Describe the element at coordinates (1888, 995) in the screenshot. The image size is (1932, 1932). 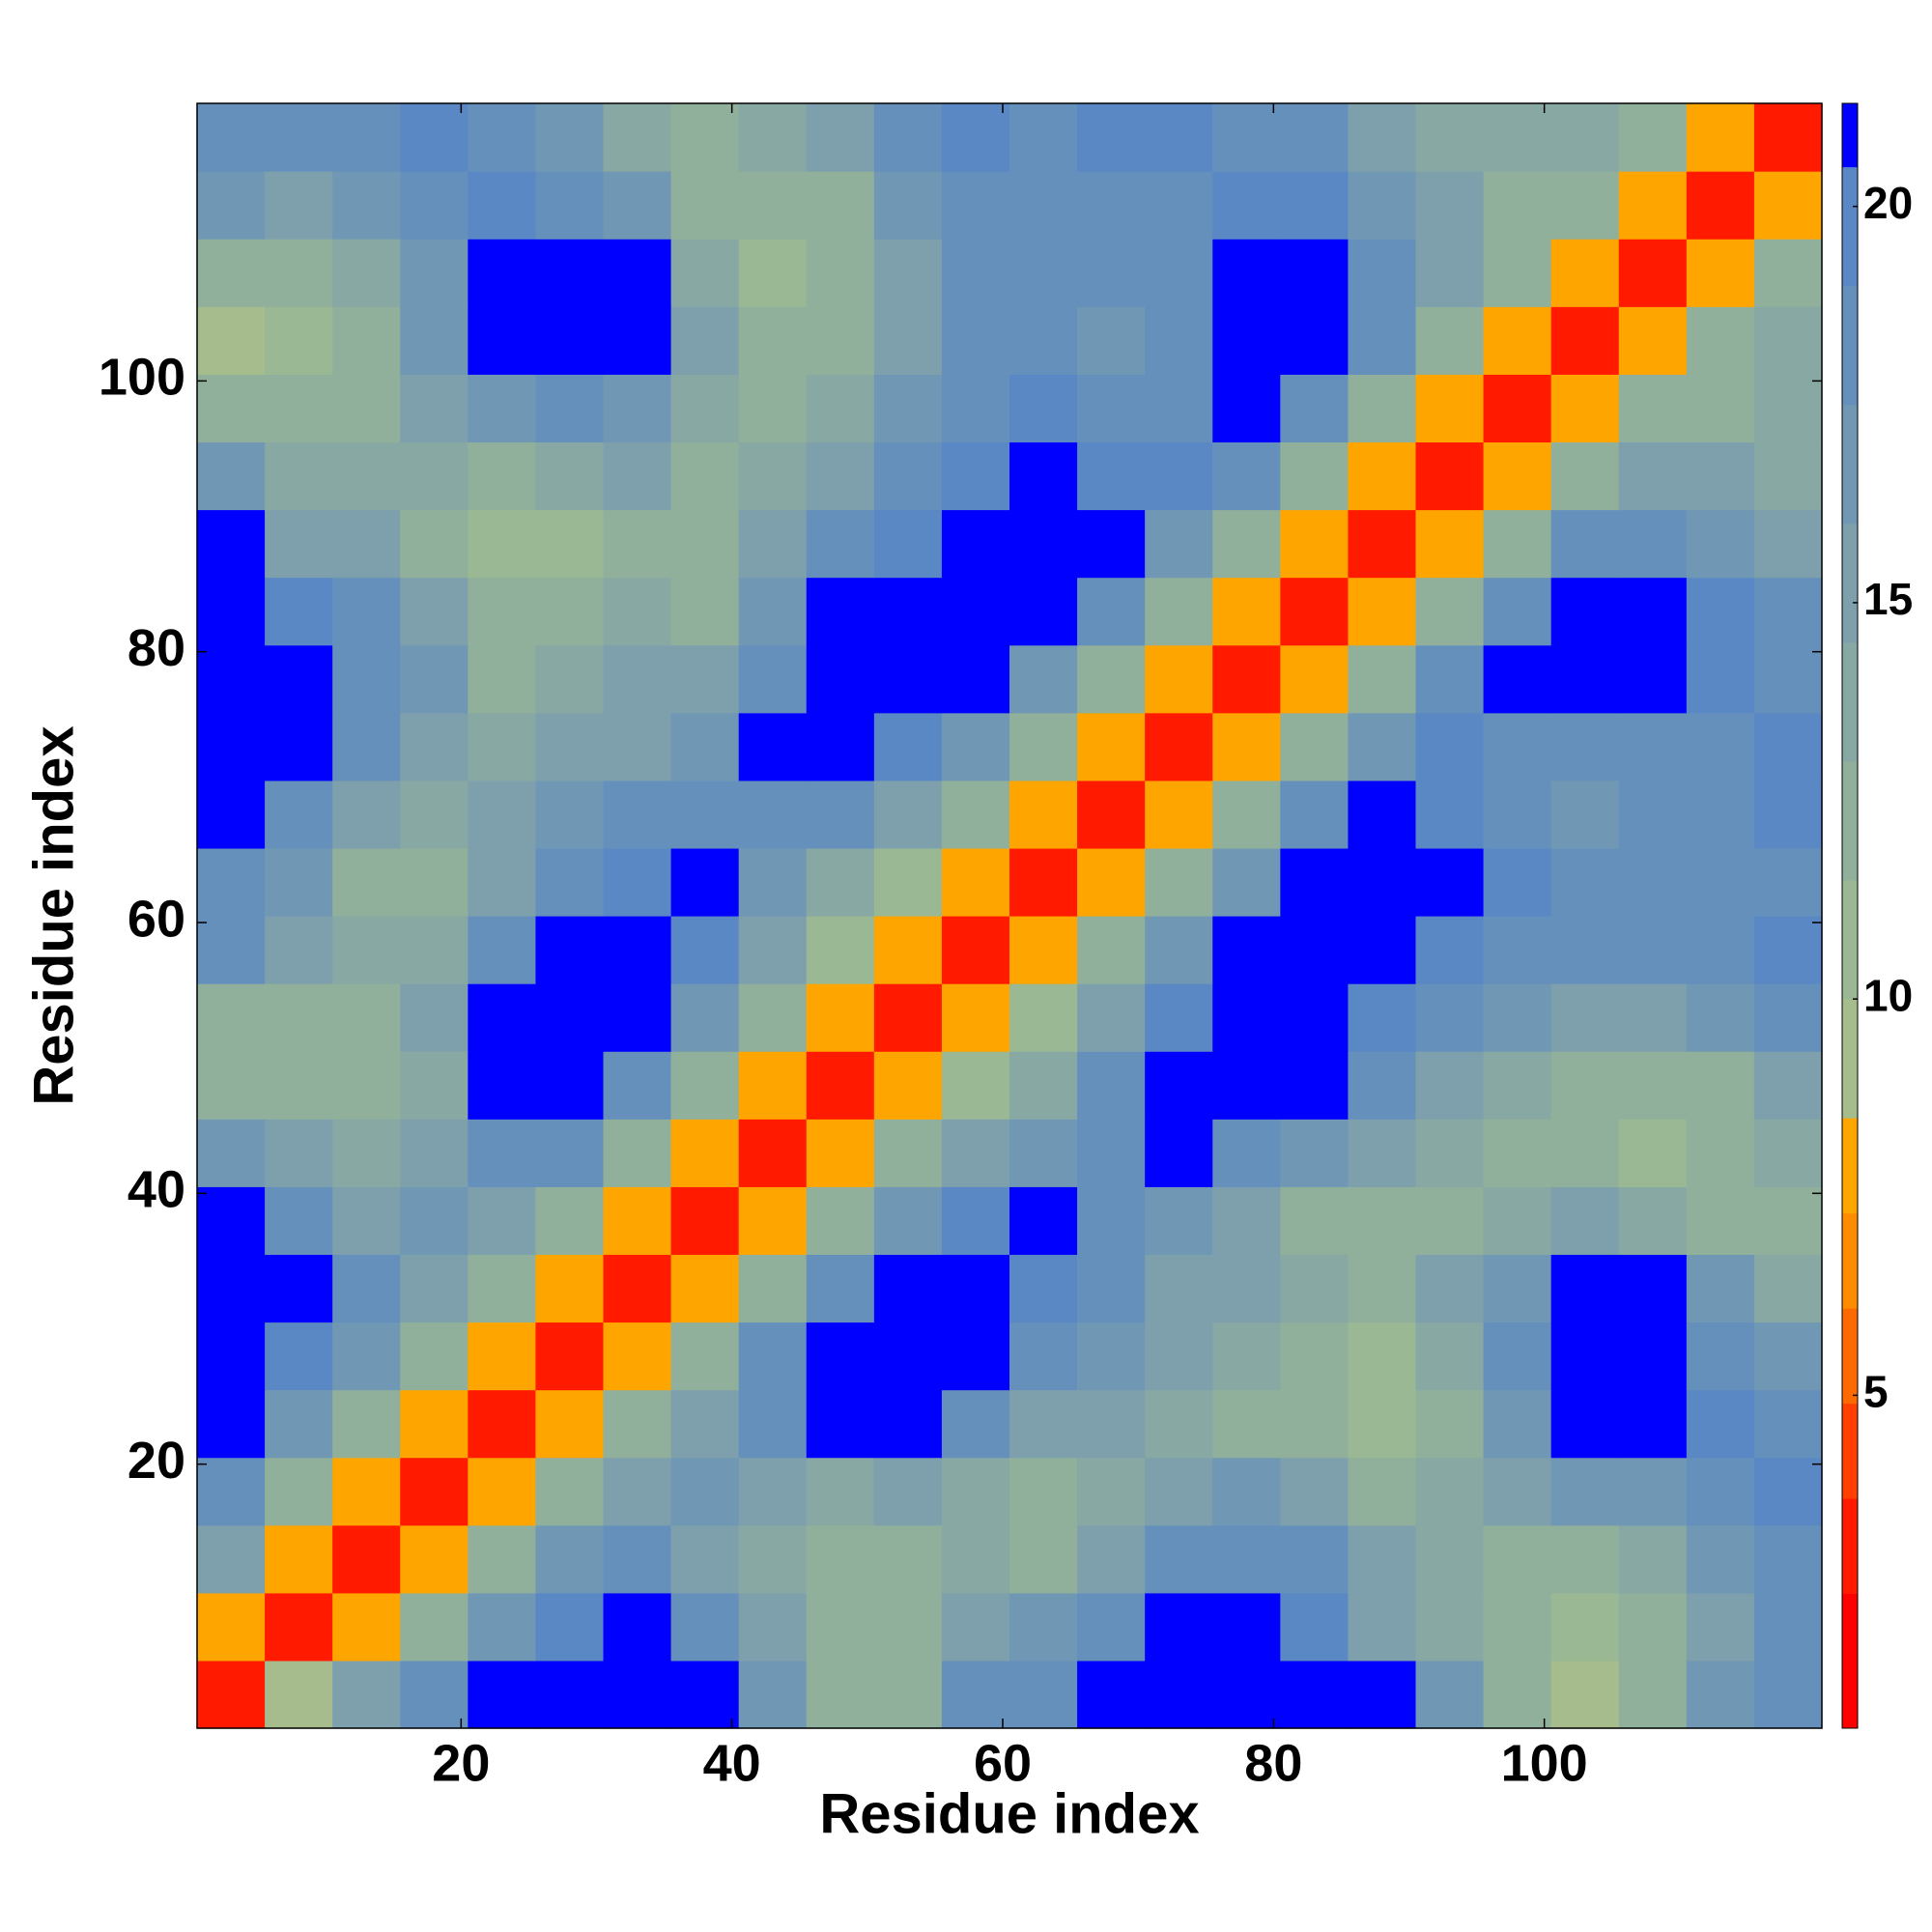
I see `colorbar-tick-label: 10` at that location.